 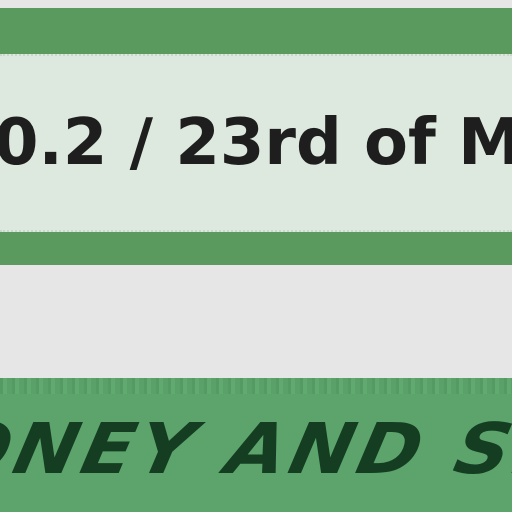 What do you see at coordinates (256, 4) in the screenshot?
I see `top-gap` at bounding box center [256, 4].